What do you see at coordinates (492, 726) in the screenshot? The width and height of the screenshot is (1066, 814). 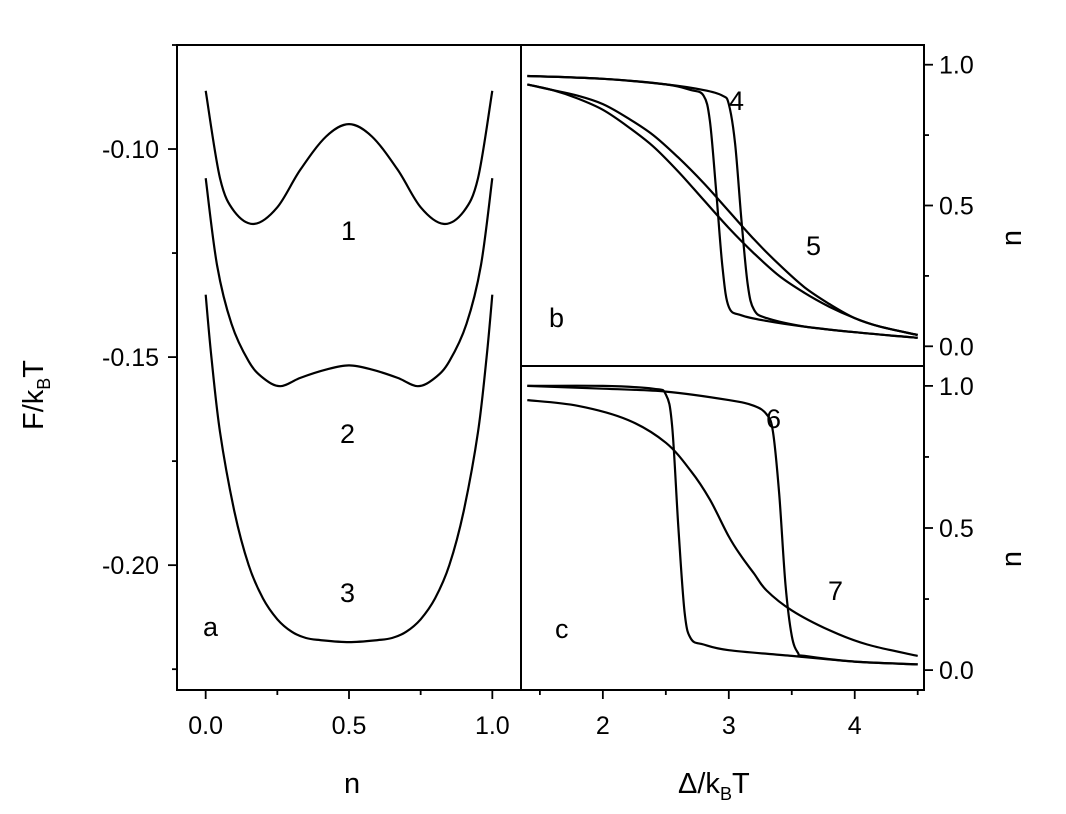 I see `x-tick-label-a: 1.0` at bounding box center [492, 726].